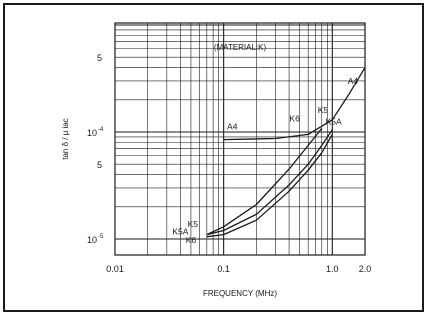 The height and width of the screenshot is (320, 433). Describe the element at coordinates (365, 269) in the screenshot. I see `x-tick-label: 2.0` at that location.